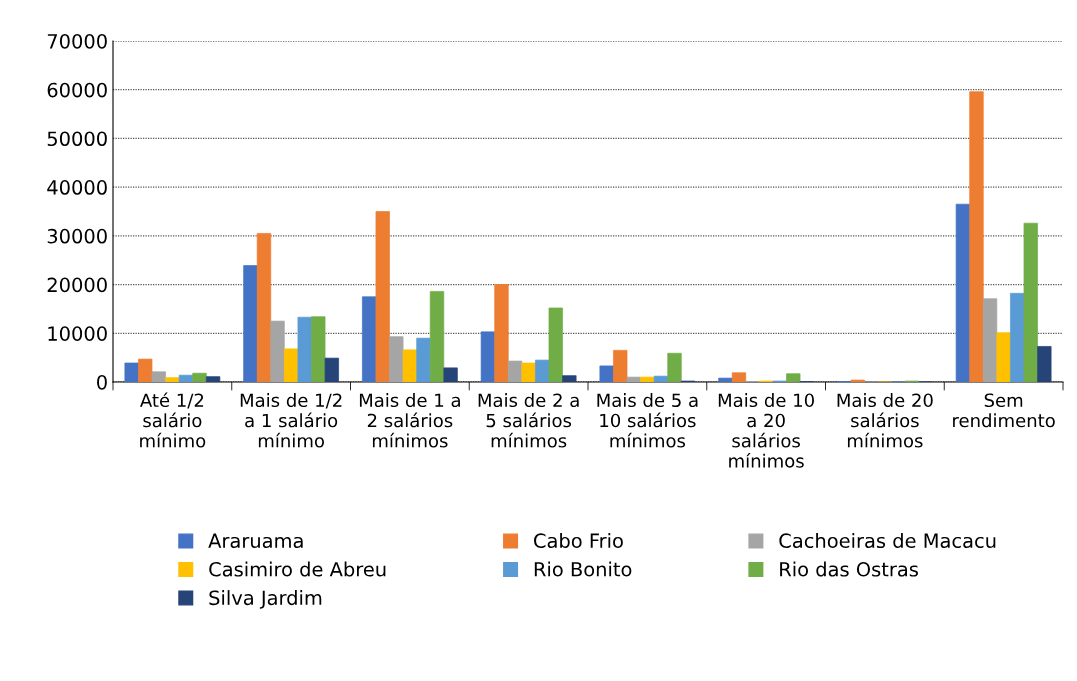 The width and height of the screenshot is (1077, 681). Describe the element at coordinates (409, 420) in the screenshot. I see `x-tick-label: Mais de 1 a 2 salários mínimos` at that location.